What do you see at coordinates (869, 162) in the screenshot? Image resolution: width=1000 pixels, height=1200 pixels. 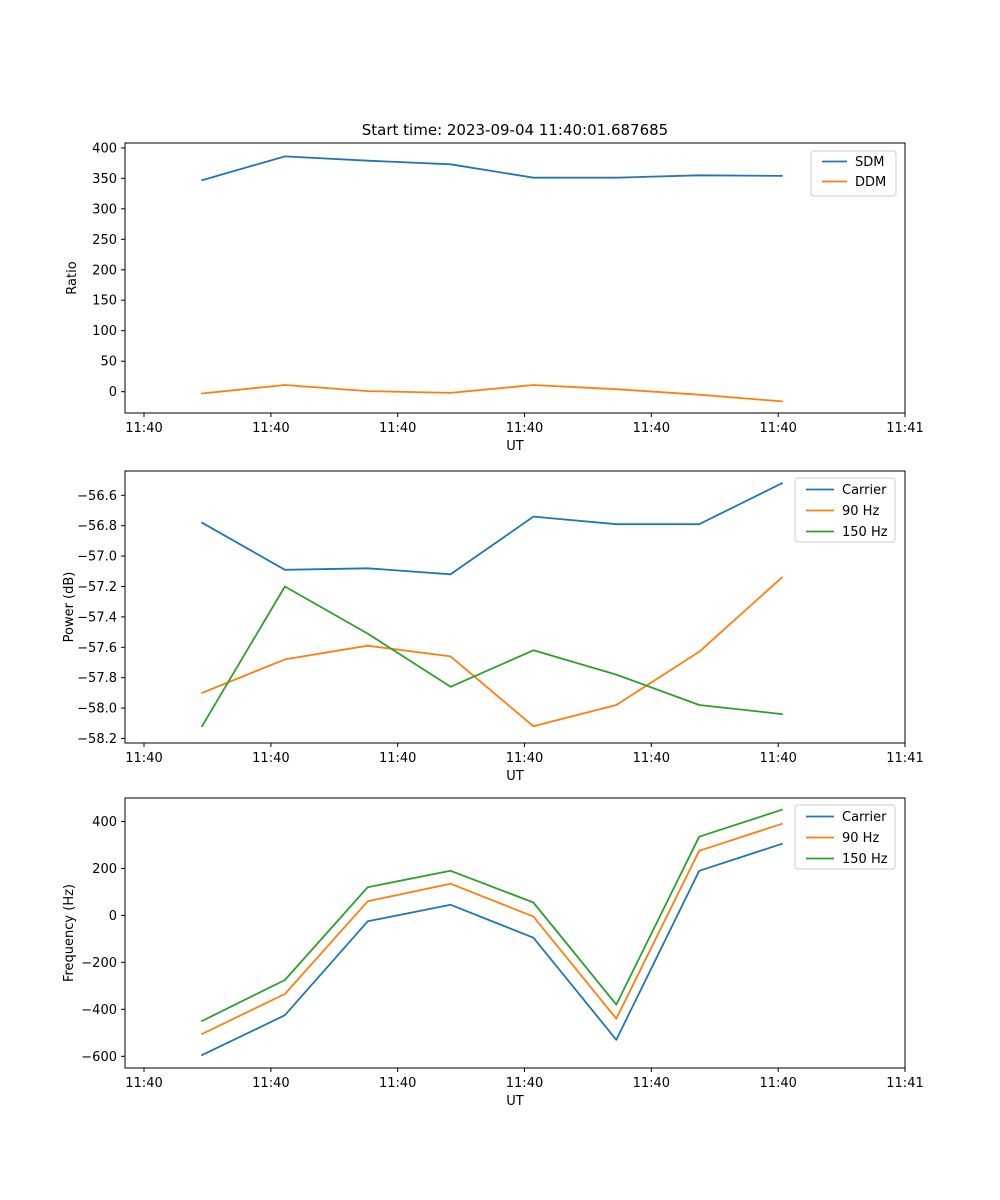 I see `legend-label: SDM` at bounding box center [869, 162].